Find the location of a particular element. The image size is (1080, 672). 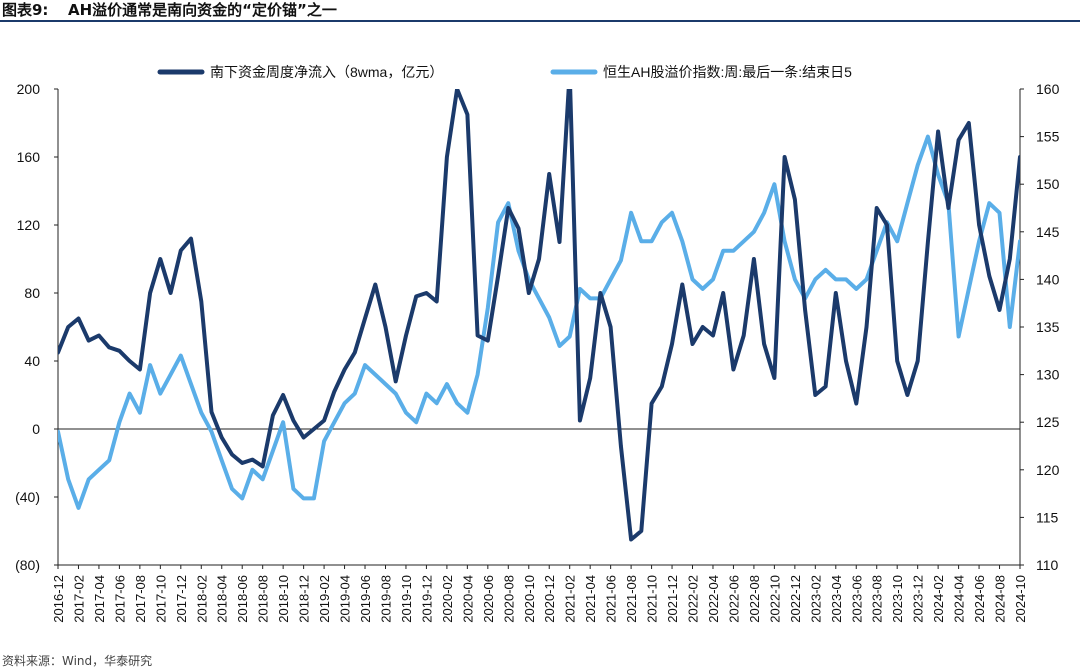

x-tick-label: 2023-02 is located at coordinates (815, 599).